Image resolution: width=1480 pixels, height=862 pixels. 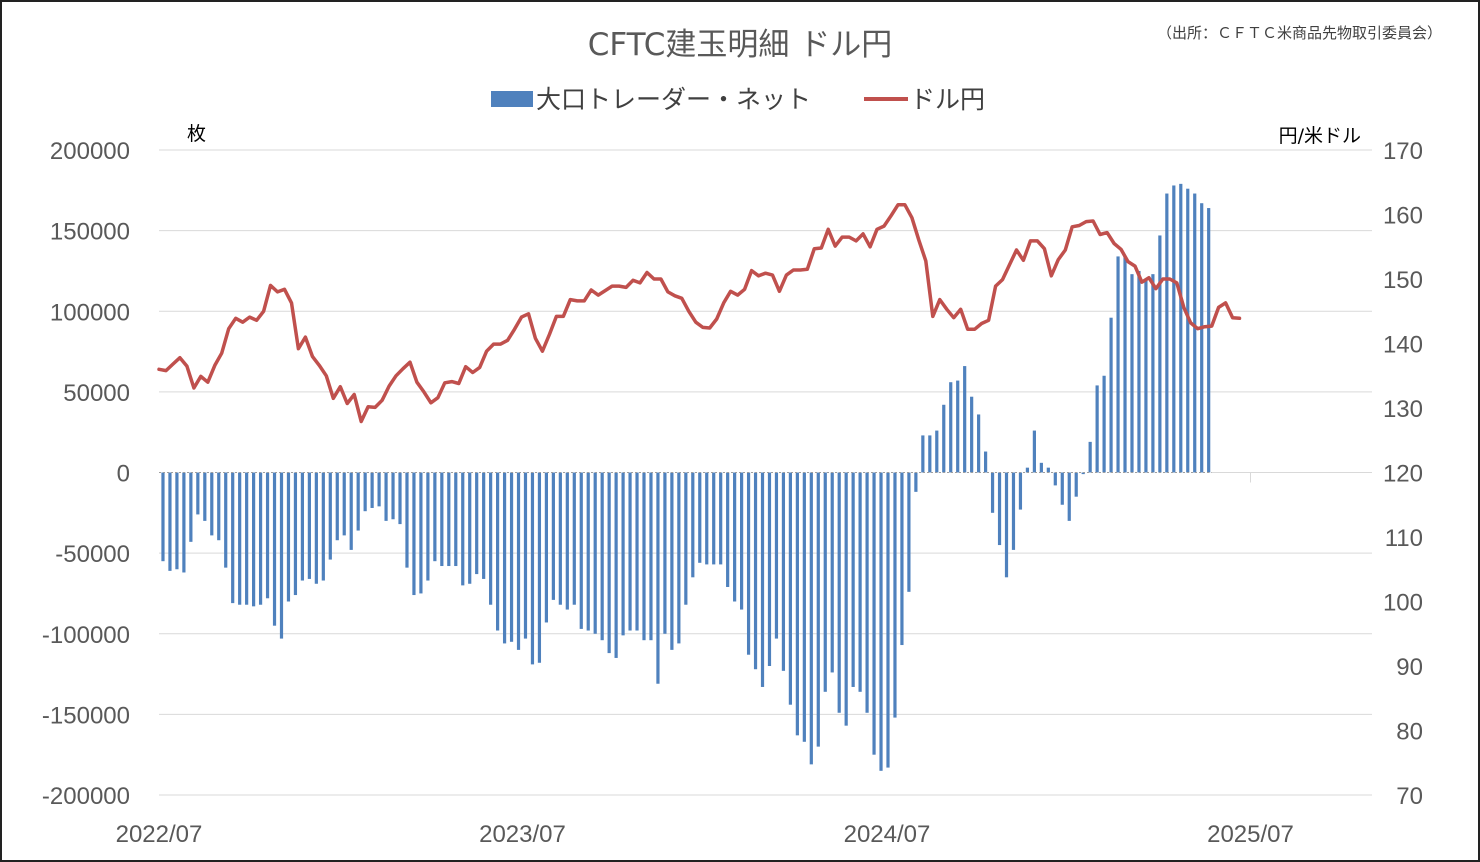 What do you see at coordinates (90, 312) in the screenshot?
I see `y-left-tick-label: 100000` at bounding box center [90, 312].